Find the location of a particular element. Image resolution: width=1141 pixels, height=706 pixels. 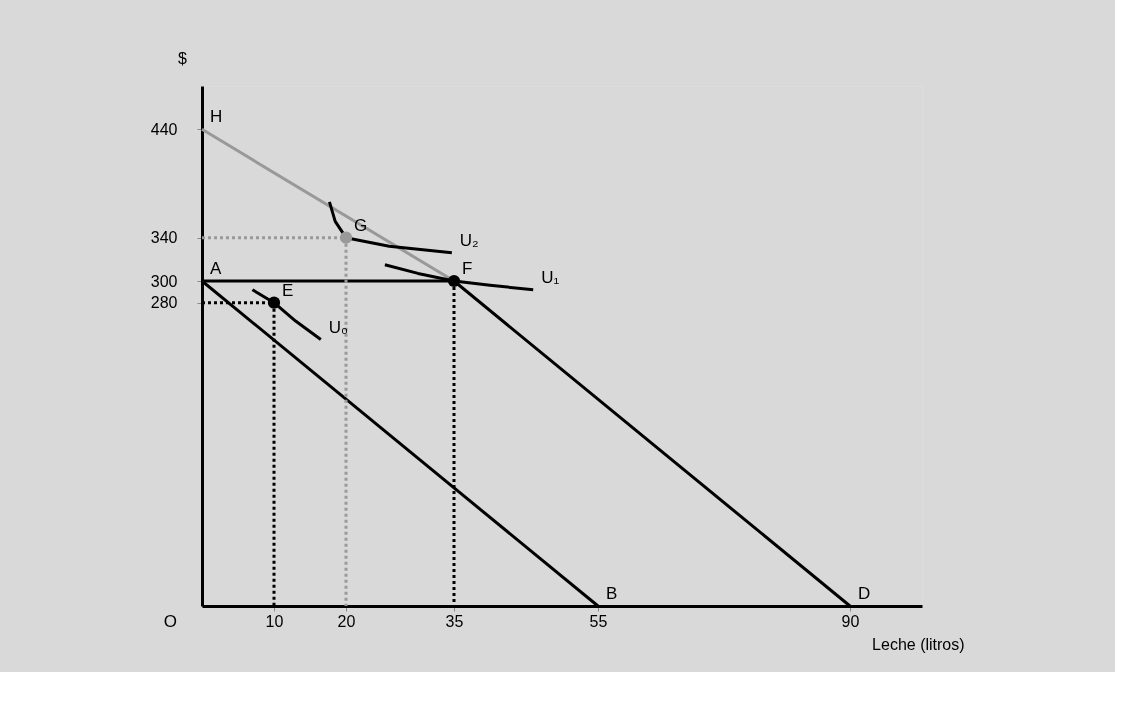

x-tick-label: 90 is located at coordinates (850, 621).